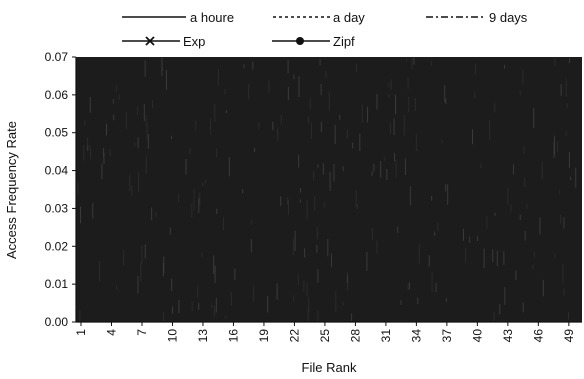 The image size is (584, 379). I want to click on legend-label-a-houre: a houre, so click(212, 17).